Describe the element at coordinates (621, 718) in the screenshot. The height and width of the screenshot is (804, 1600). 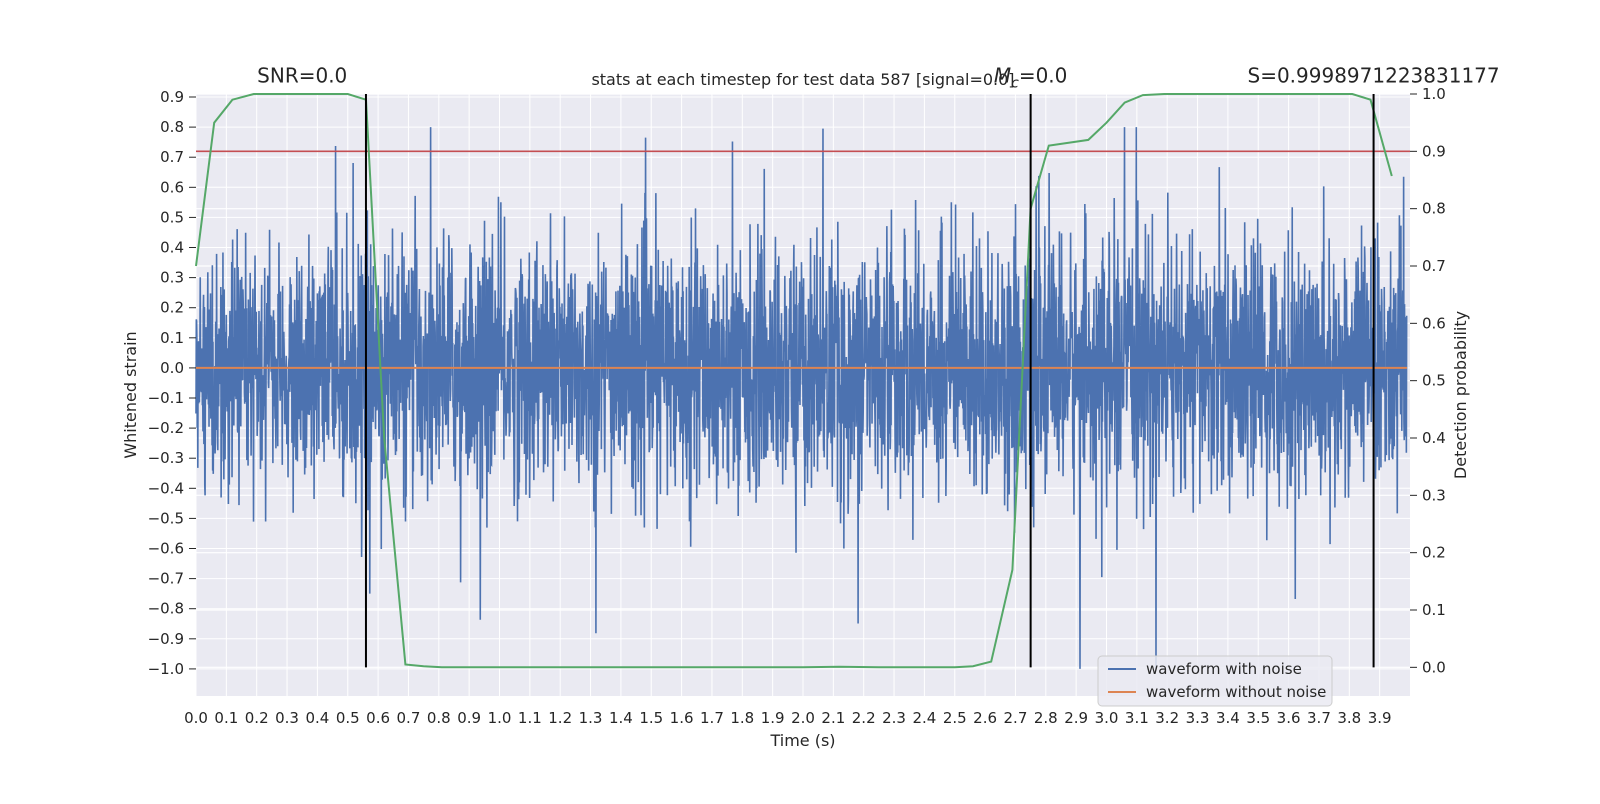
I see `x-tick-label: 1.4` at that location.